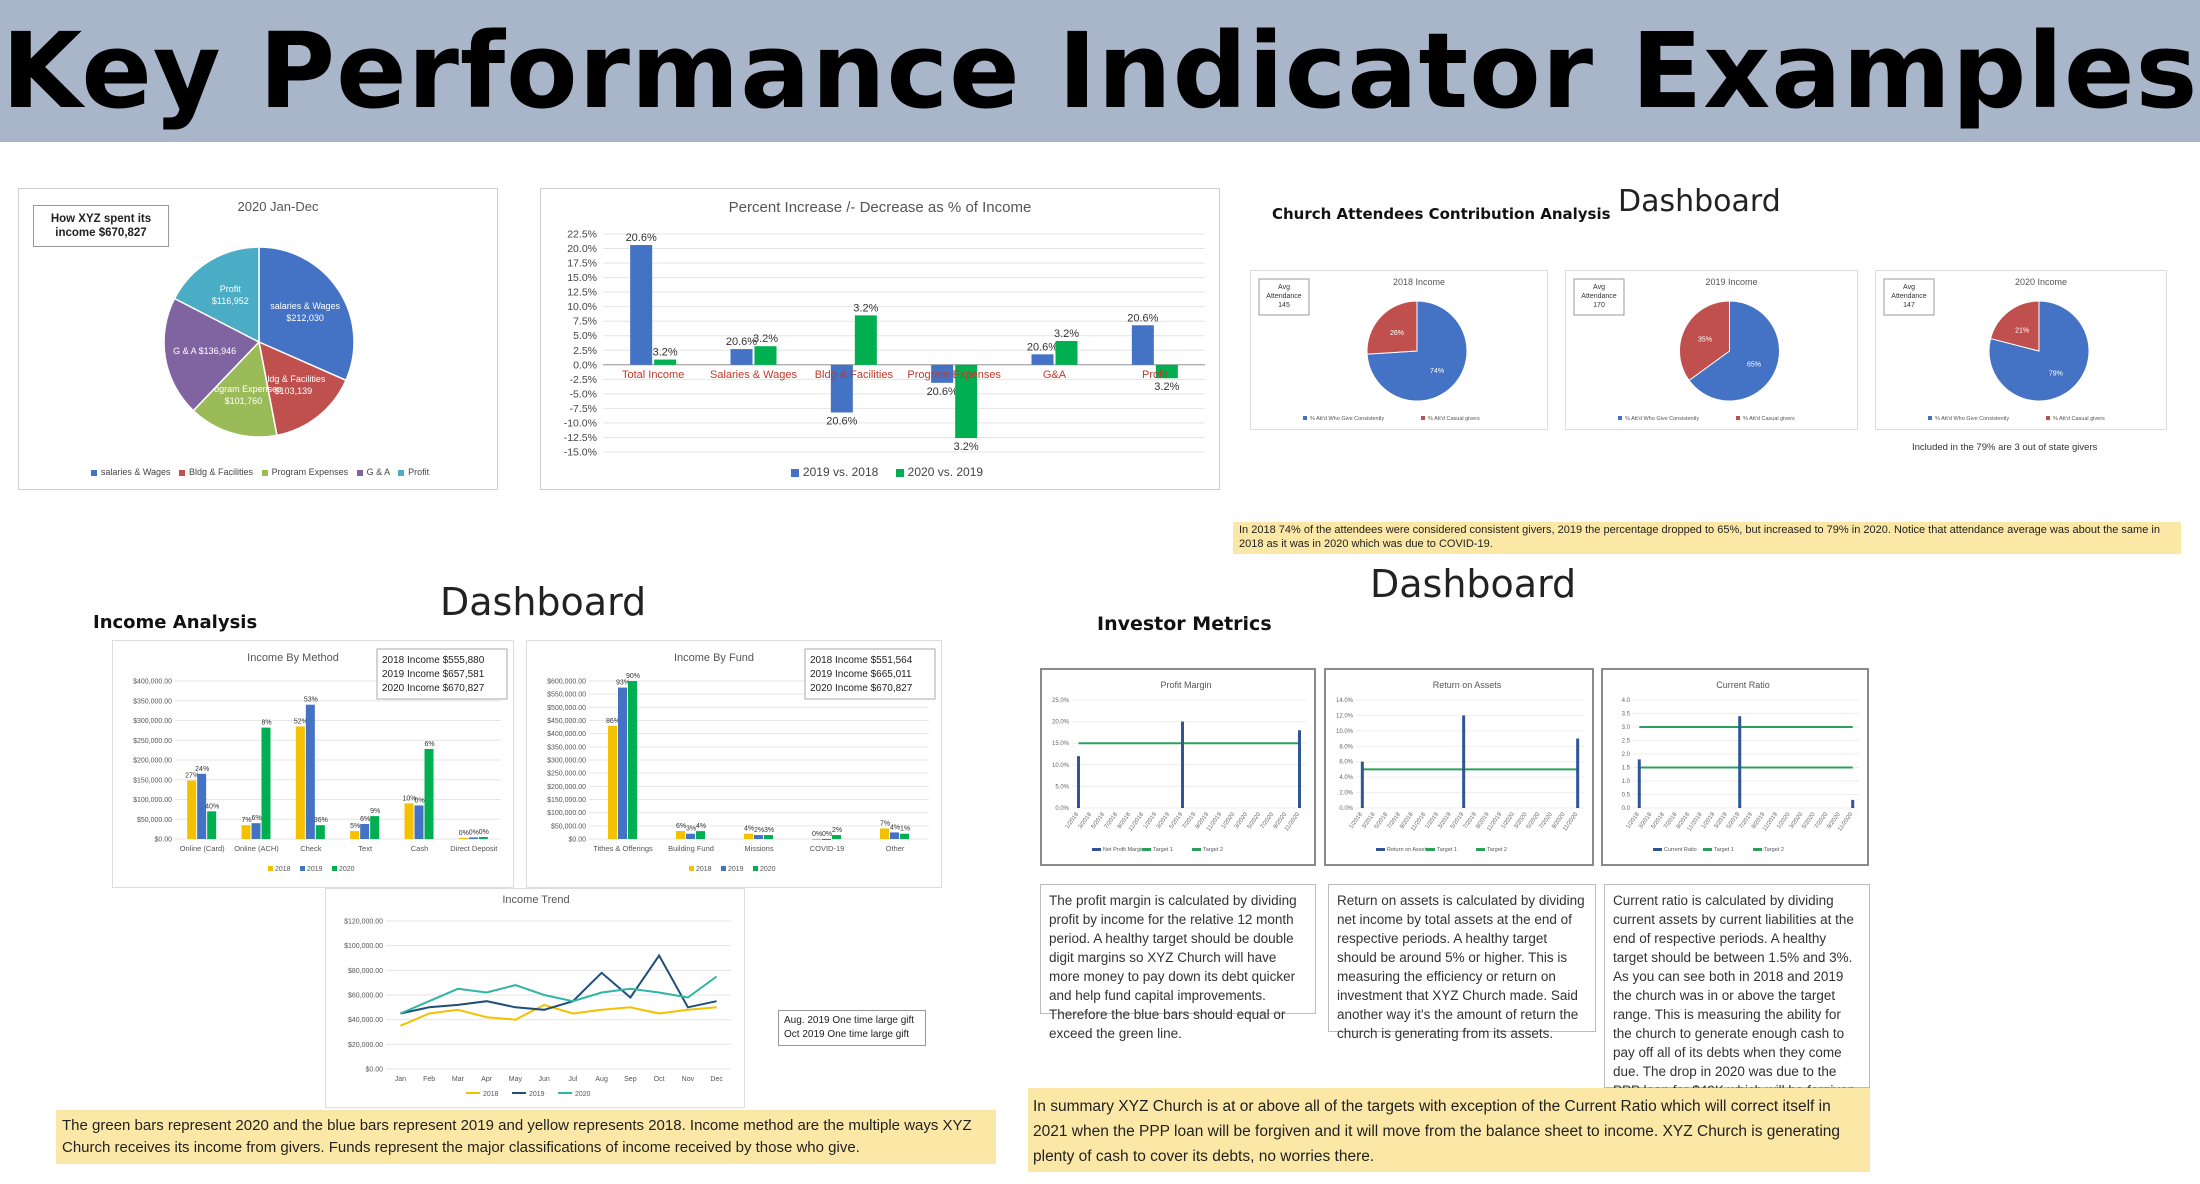 The image size is (2200, 1184). Describe the element at coordinates (582, 293) in the screenshot. I see `y-tick-label: 12.5%` at that location.